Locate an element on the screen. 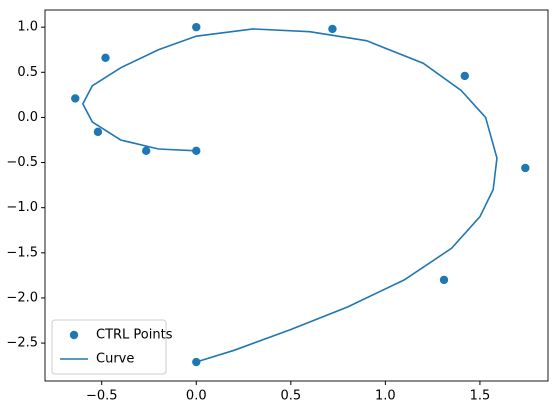 The image size is (559, 413). x-tick-label: 1.0 is located at coordinates (385, 396).